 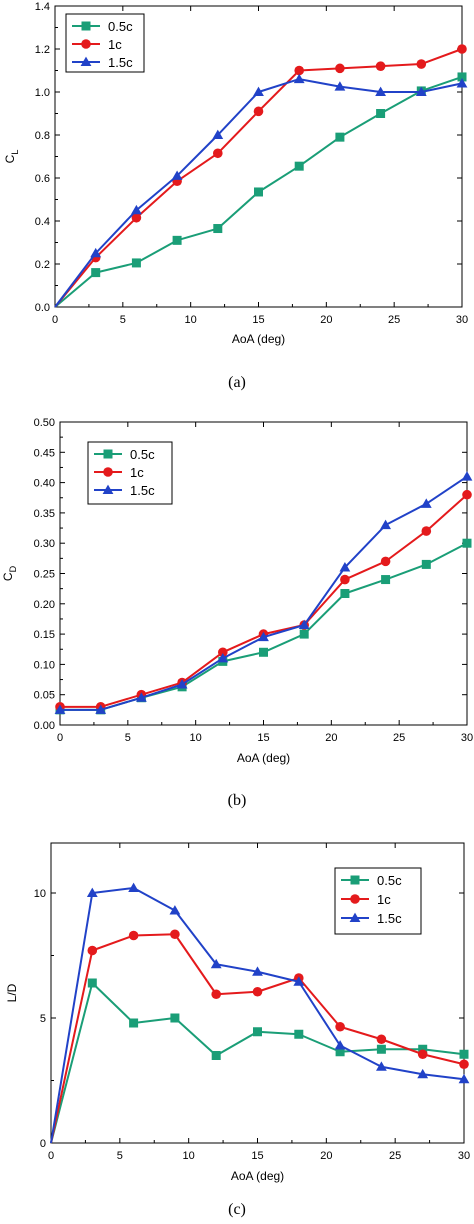 I want to click on x-tick-label: 15, so click(x=257, y=1156).